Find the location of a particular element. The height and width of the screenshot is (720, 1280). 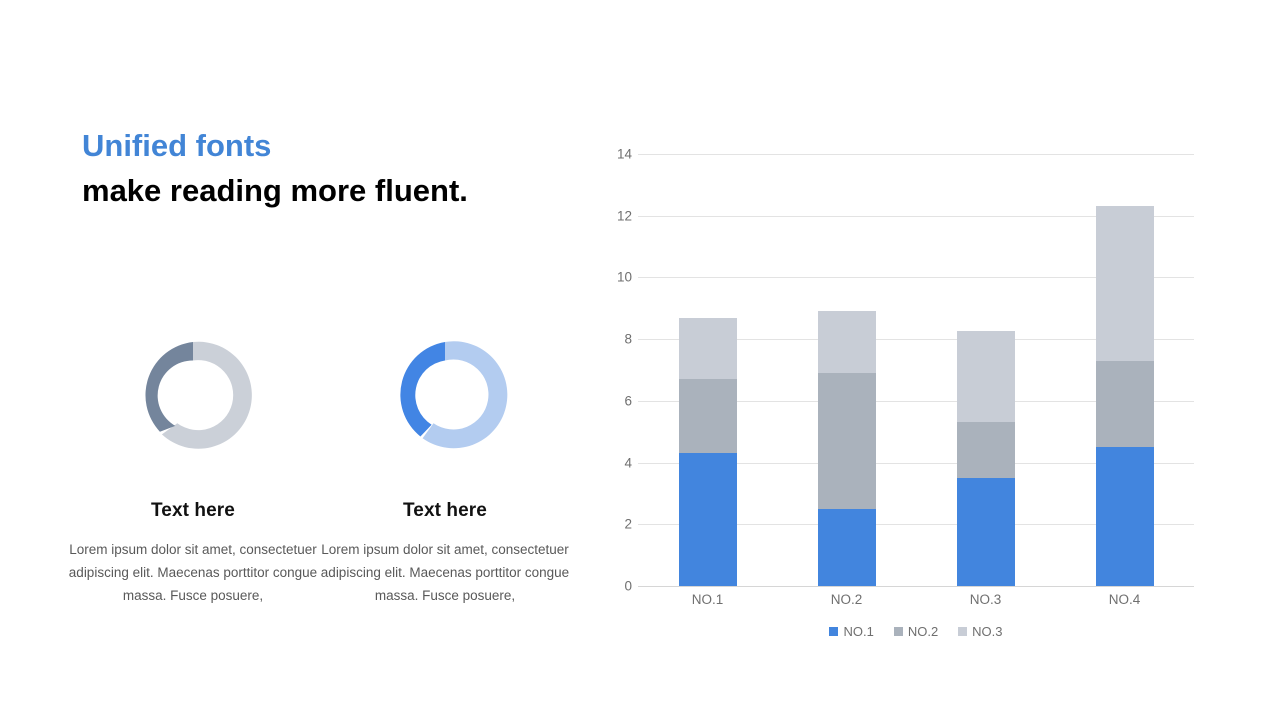

bar-segment-NO.3-NO.3 is located at coordinates (985, 377).